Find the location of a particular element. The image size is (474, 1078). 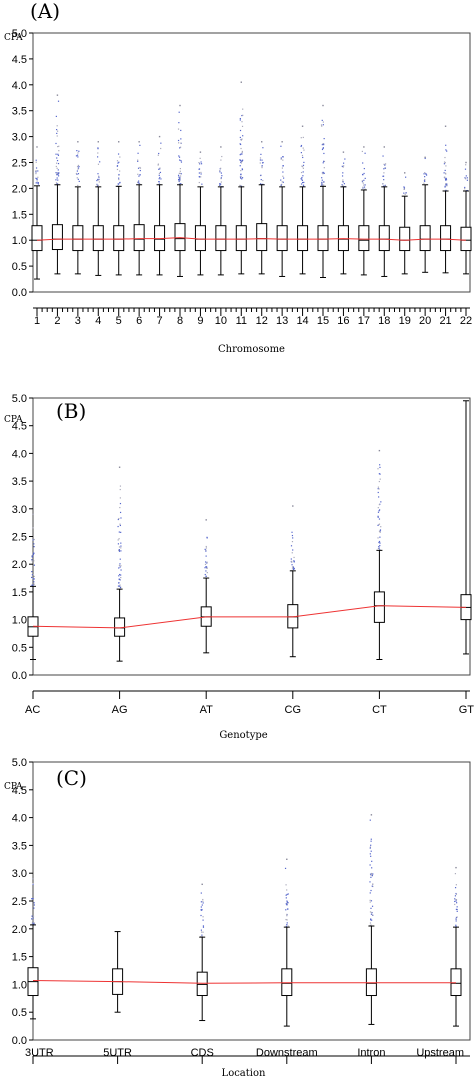

x-tick-label: 14 is located at coordinates (302, 321).